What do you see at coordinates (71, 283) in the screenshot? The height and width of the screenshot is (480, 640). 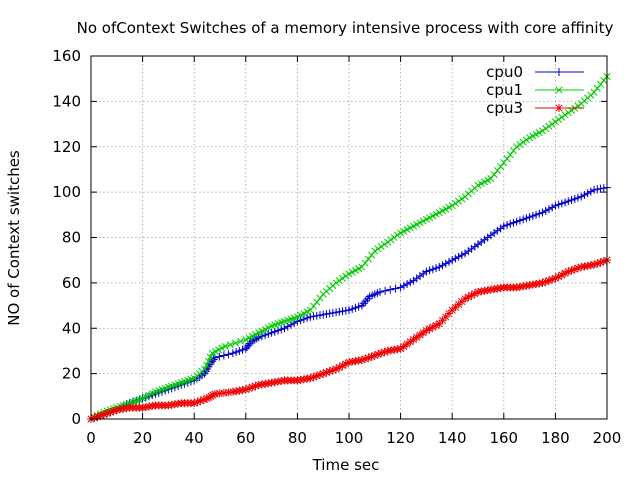 I see `y-tick-label: 60` at bounding box center [71, 283].